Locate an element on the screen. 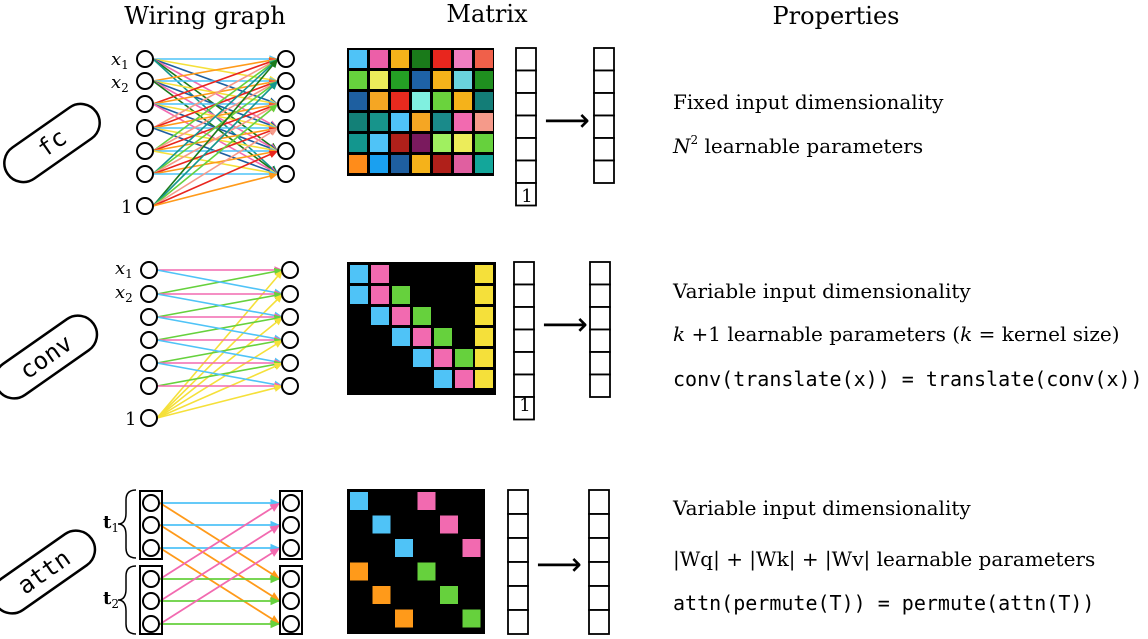 Image resolution: width=1148 pixels, height=639 pixels. conv-vector-bias-label: 1 is located at coordinates (524, 405).